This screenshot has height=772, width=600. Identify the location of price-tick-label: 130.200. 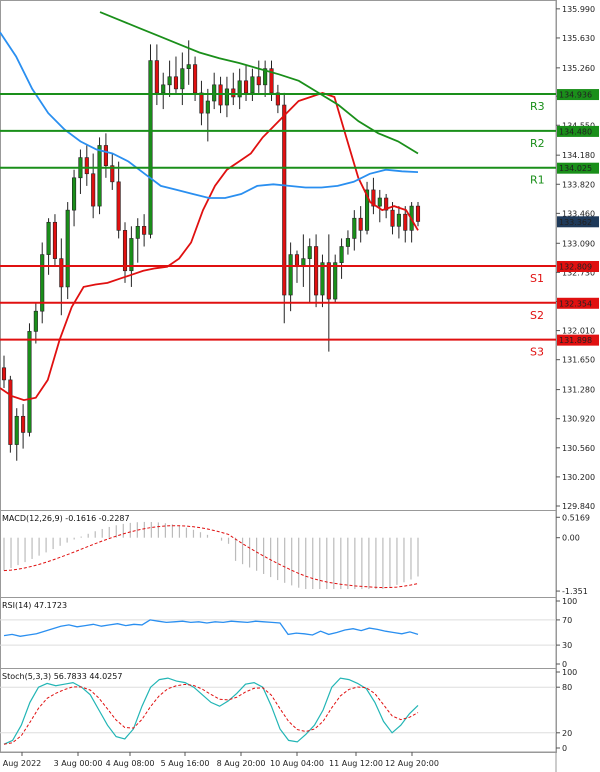
(578, 477).